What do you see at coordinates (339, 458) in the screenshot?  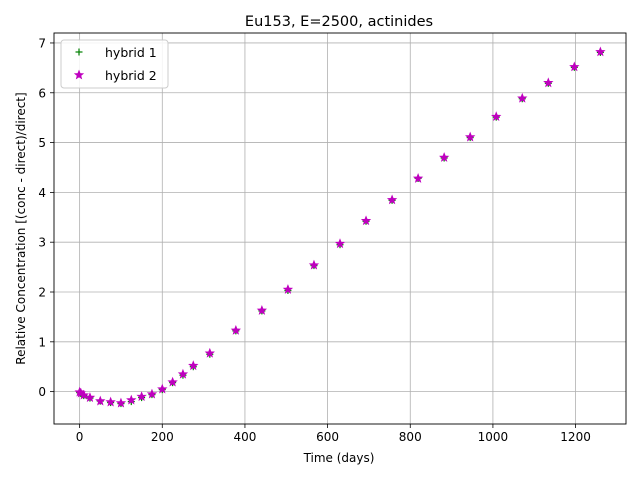 I see `x-axis-label: Time (days)` at bounding box center [339, 458].